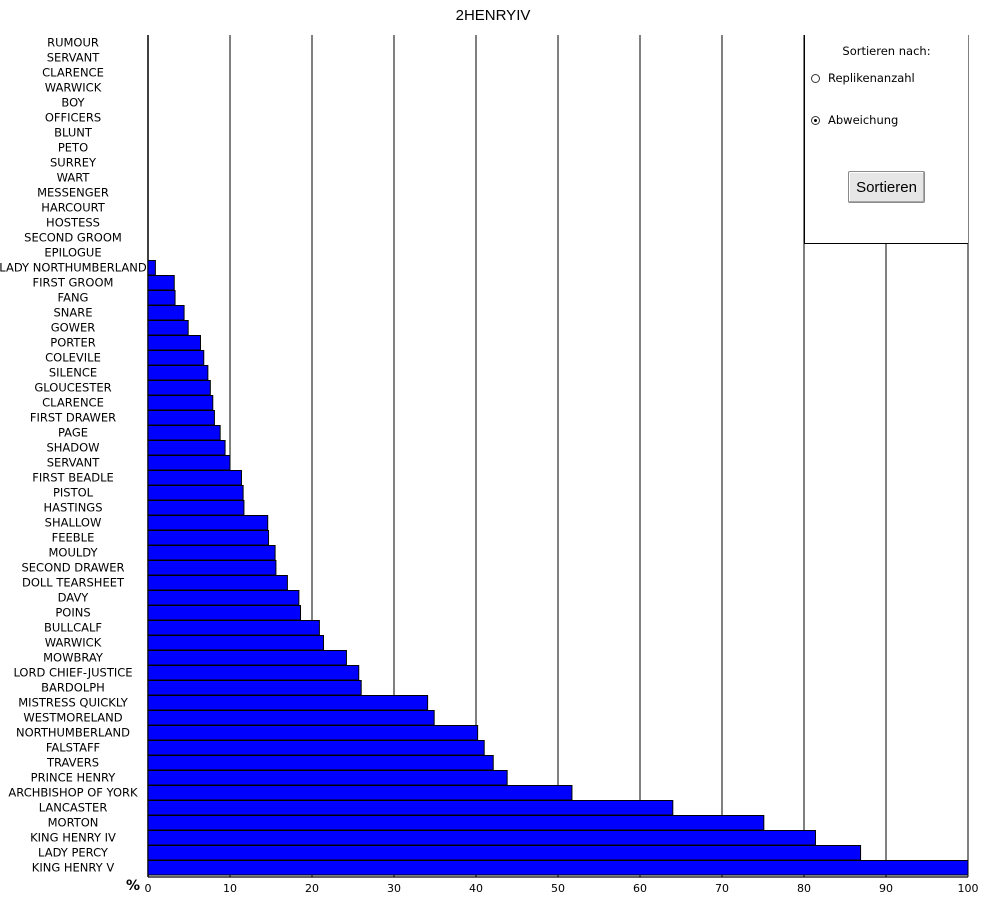 This screenshot has height=913, width=998. What do you see at coordinates (640, 888) in the screenshot?
I see `x-tick-label: 60` at bounding box center [640, 888].